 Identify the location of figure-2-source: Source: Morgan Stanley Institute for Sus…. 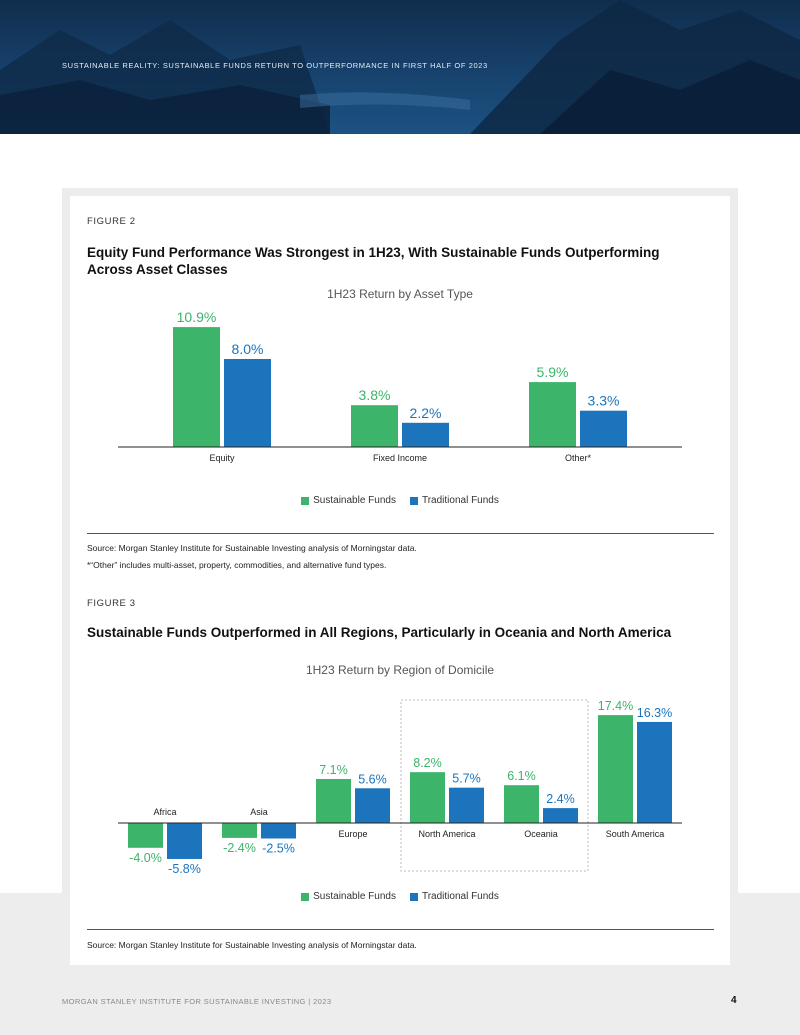
(252, 548).